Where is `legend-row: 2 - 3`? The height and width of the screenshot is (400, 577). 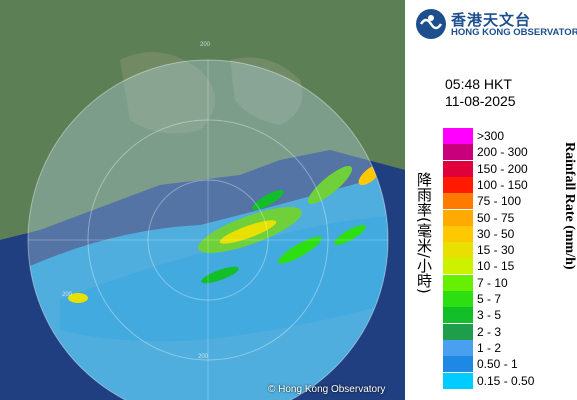
legend-row: 2 - 3 is located at coordinates (510, 331).